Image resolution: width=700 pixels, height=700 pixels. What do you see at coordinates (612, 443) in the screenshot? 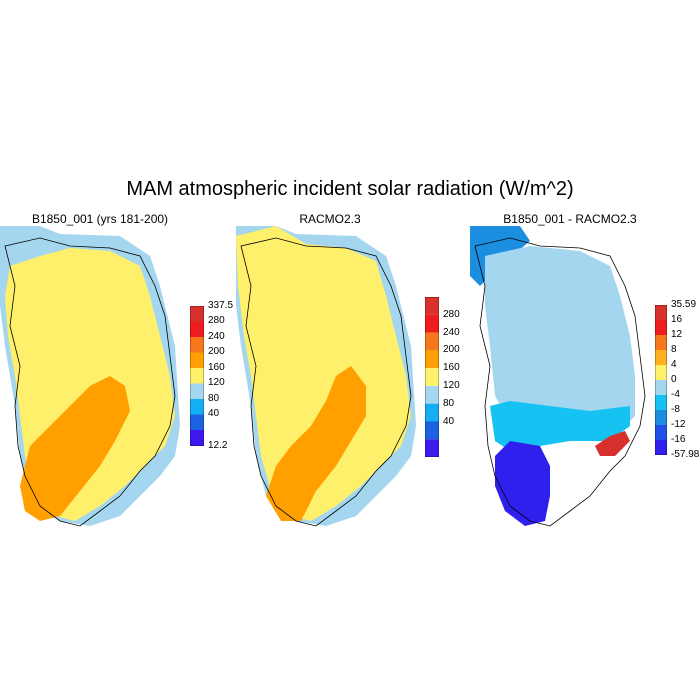
I see `map-3-positive-edge` at bounding box center [612, 443].